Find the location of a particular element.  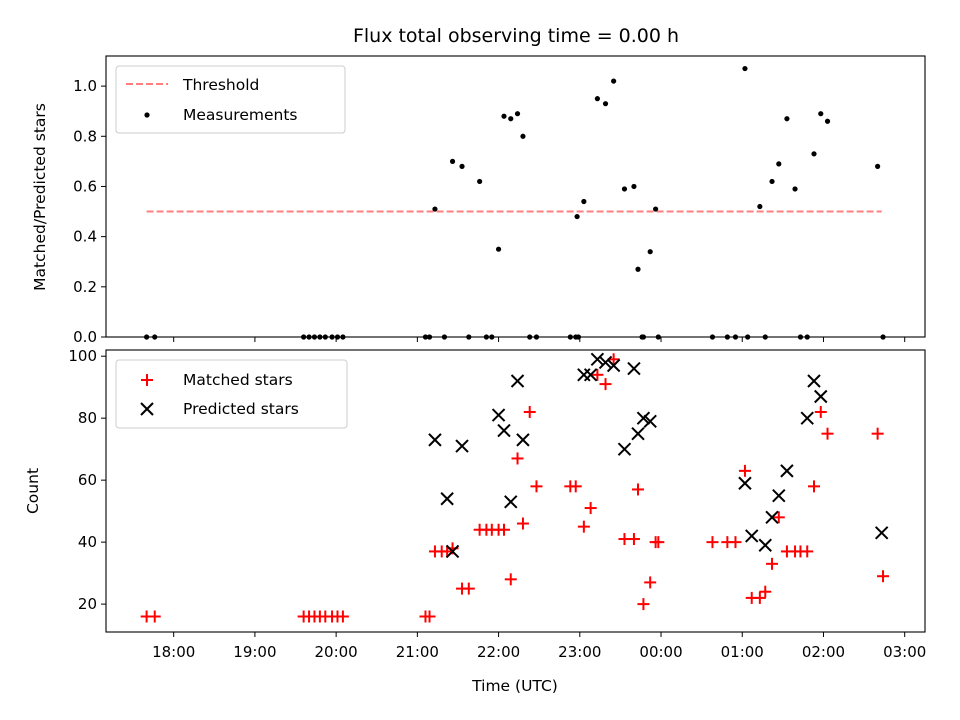

x-tick-label: 02:00 is located at coordinates (823, 652).